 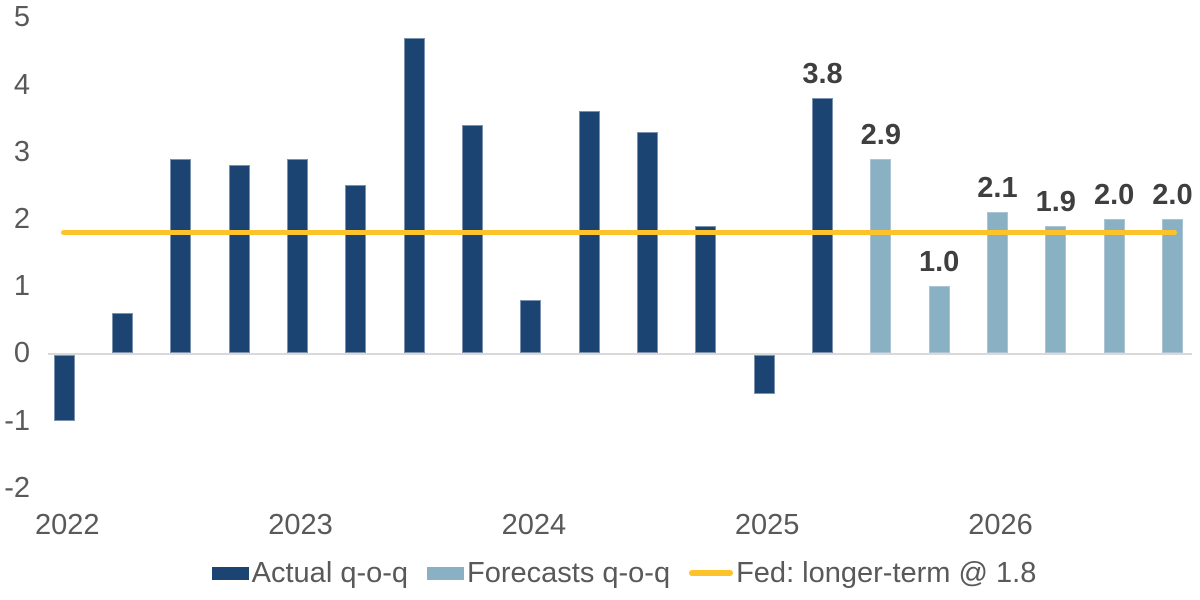 I want to click on y-axis-tick-label: 2, so click(x=21, y=219).